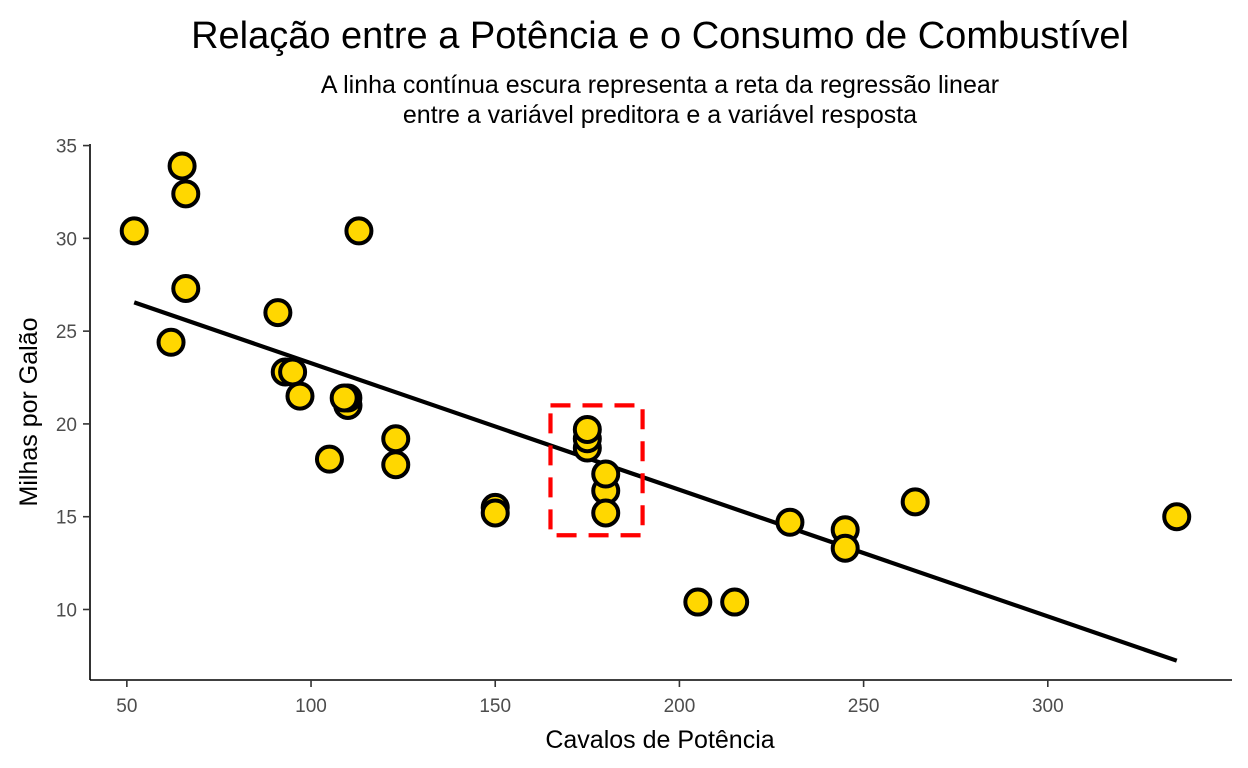  What do you see at coordinates (495, 706) in the screenshot?
I see `x-tick-label-2: 150` at bounding box center [495, 706].